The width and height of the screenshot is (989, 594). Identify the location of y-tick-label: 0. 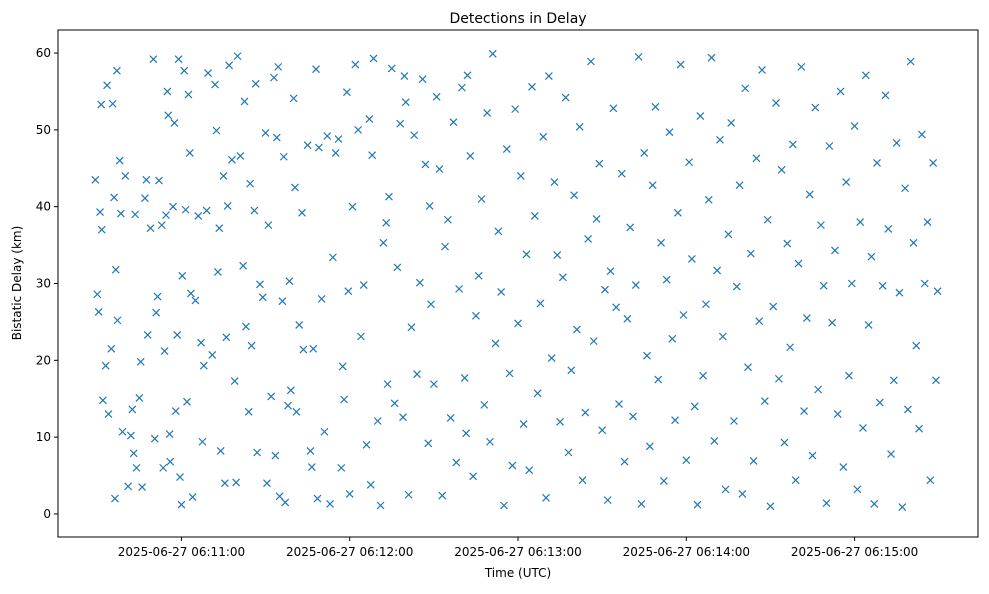
(47, 514).